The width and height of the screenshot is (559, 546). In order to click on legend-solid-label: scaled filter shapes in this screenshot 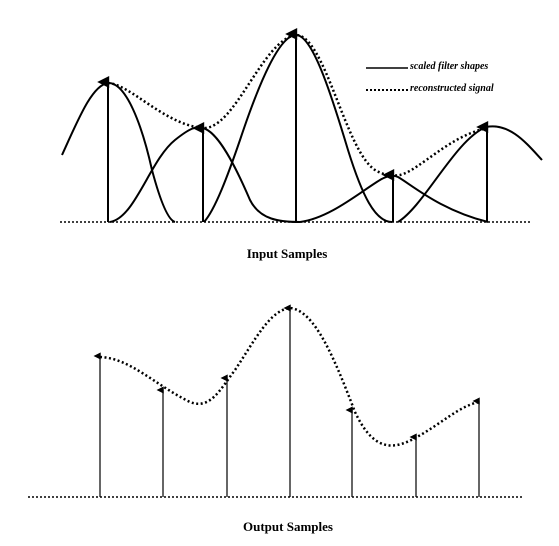, I will do `click(448, 66)`.